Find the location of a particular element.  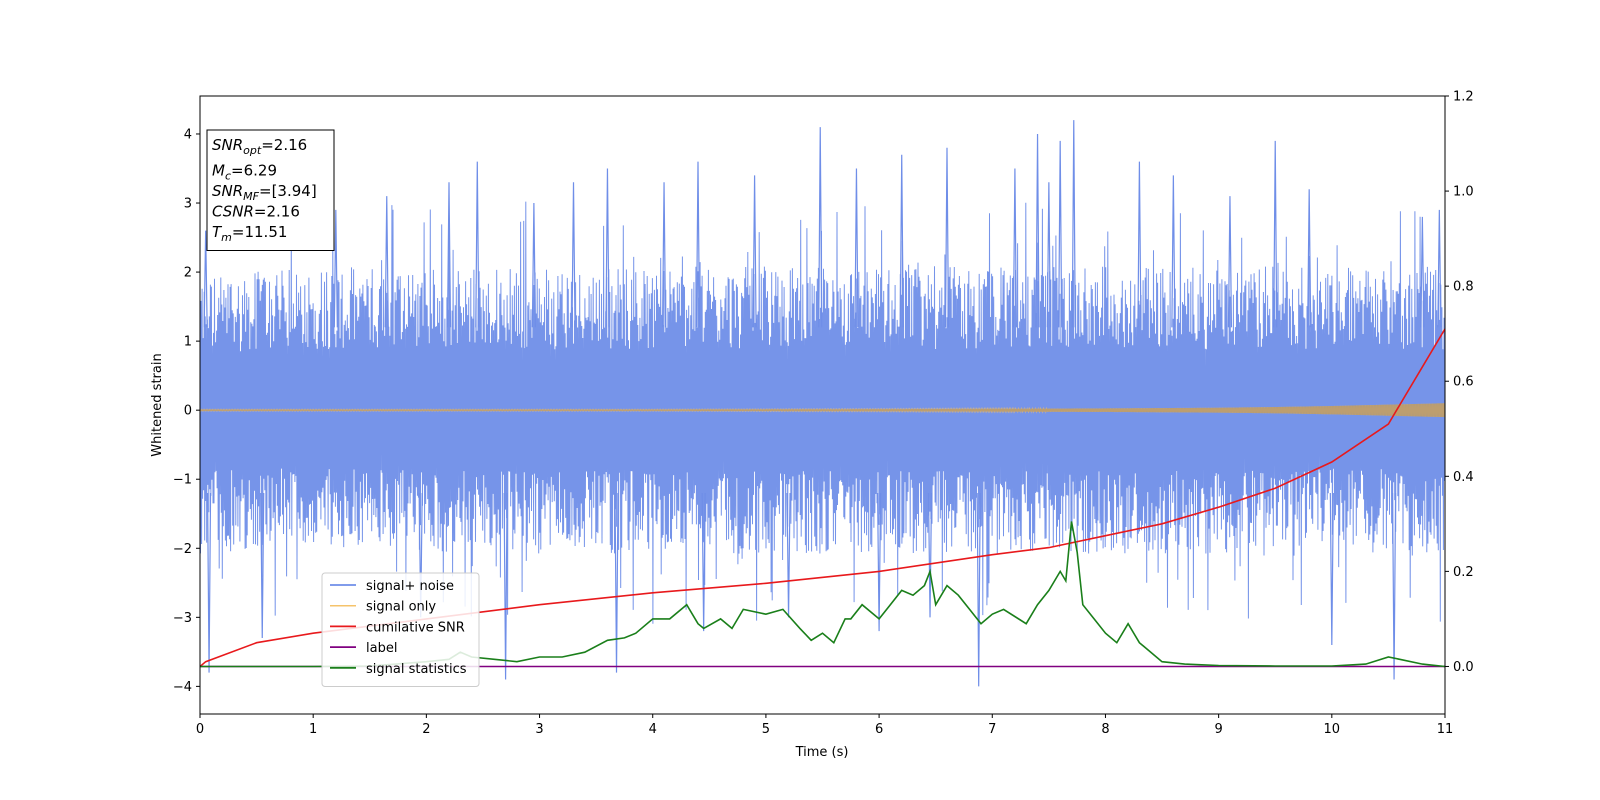

y-axis-left: −4 −3 −2 −1 0 1 2 3 4 is located at coordinates (186, 411).